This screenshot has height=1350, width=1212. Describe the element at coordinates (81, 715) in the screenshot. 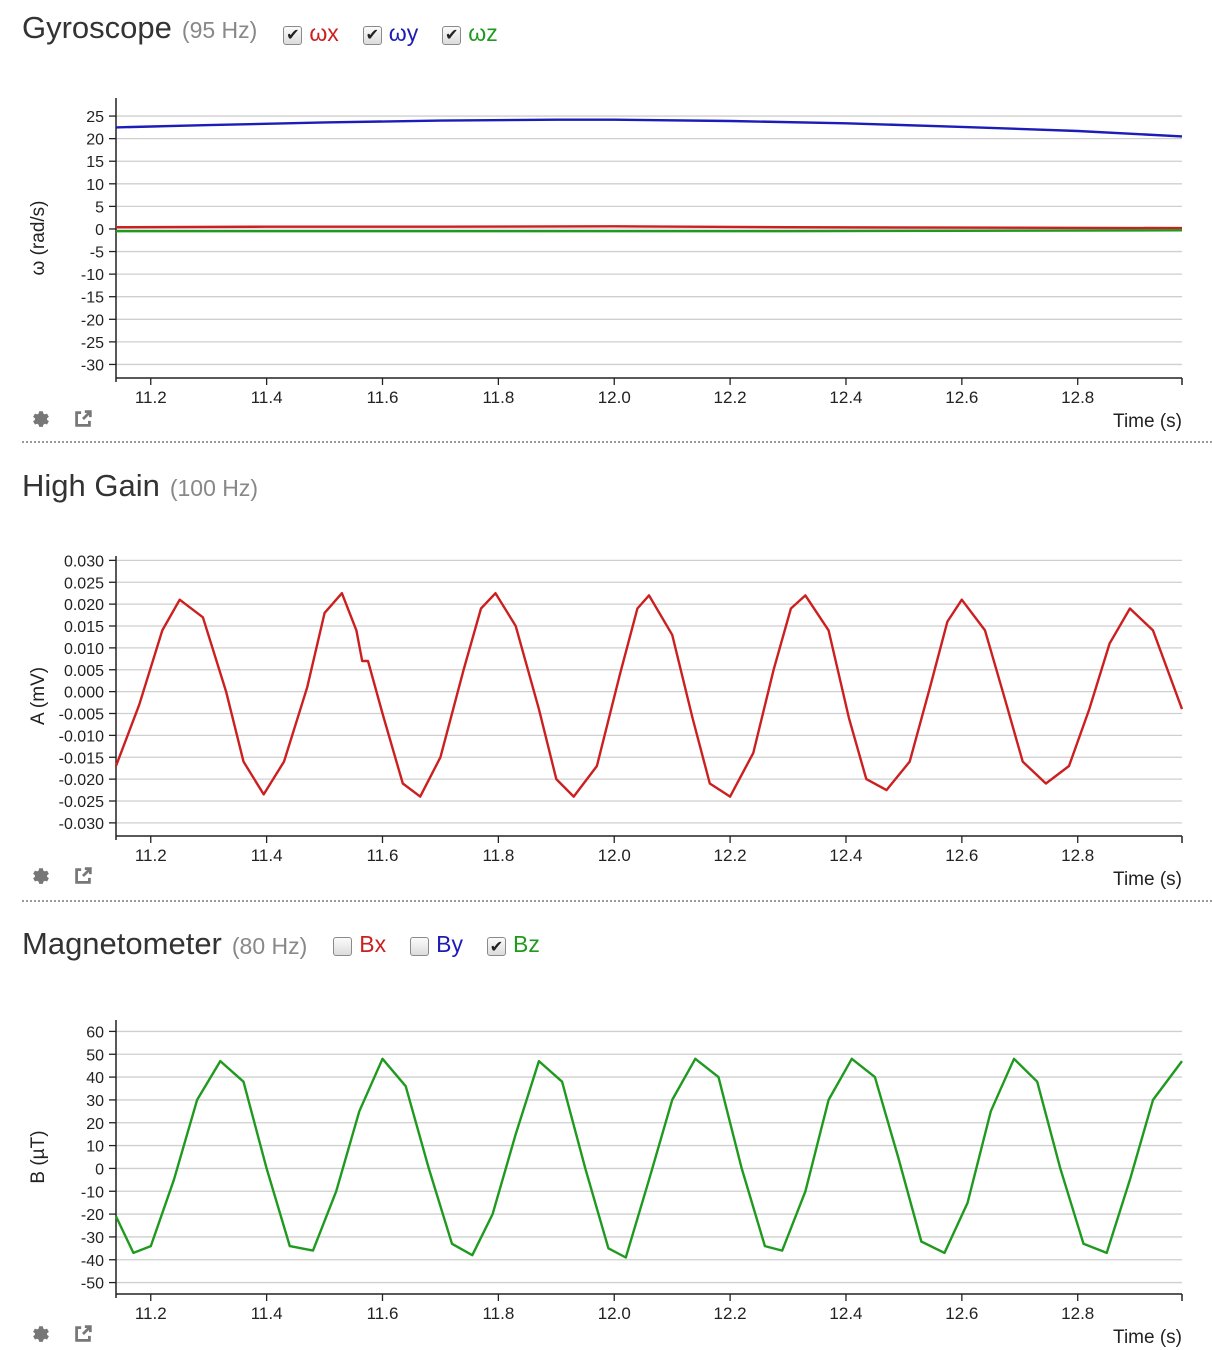

I see `y-tick-label: -0.005` at that location.